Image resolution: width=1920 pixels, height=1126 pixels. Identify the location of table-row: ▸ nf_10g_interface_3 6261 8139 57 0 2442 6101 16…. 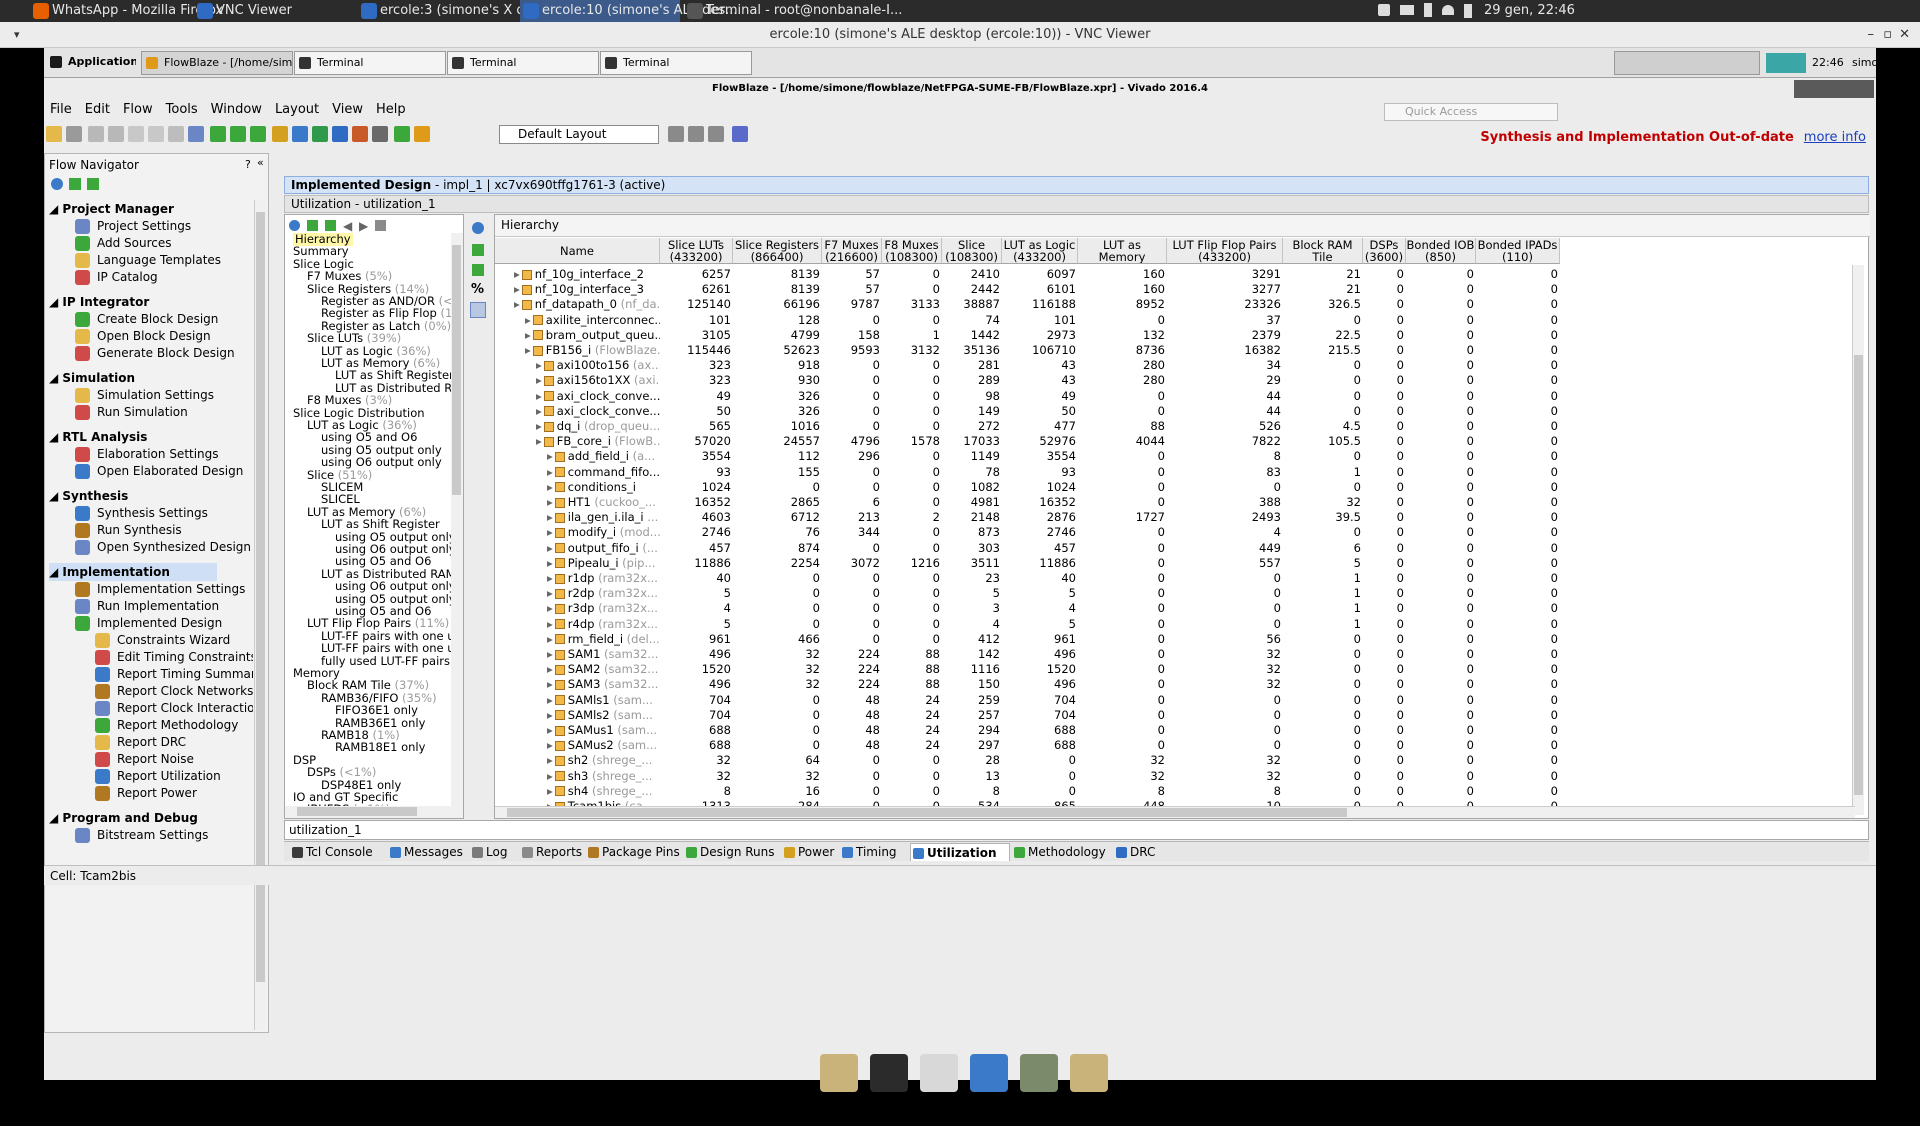
(1170, 289).